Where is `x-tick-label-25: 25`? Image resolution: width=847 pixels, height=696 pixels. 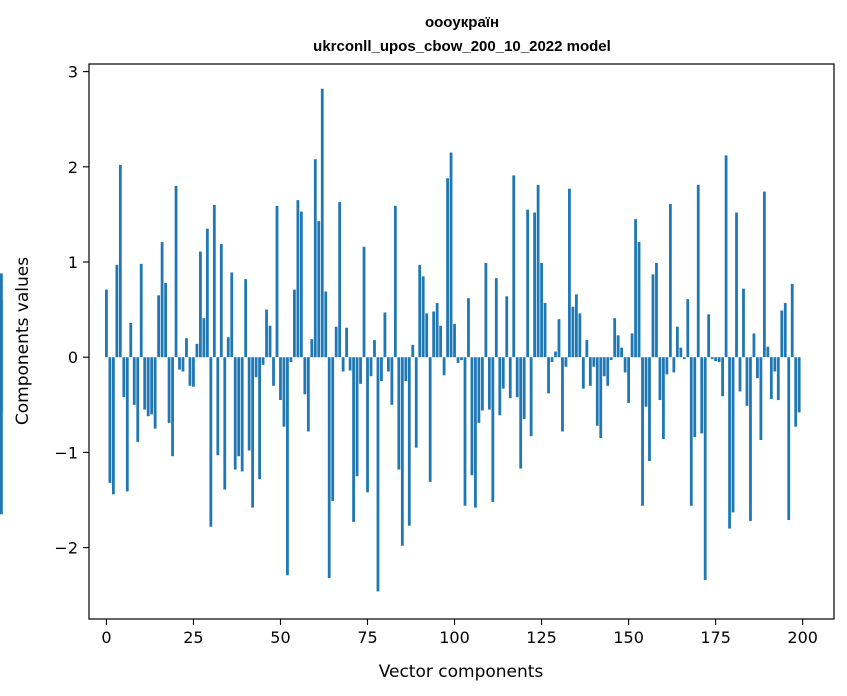 x-tick-label-25: 25 is located at coordinates (193, 637).